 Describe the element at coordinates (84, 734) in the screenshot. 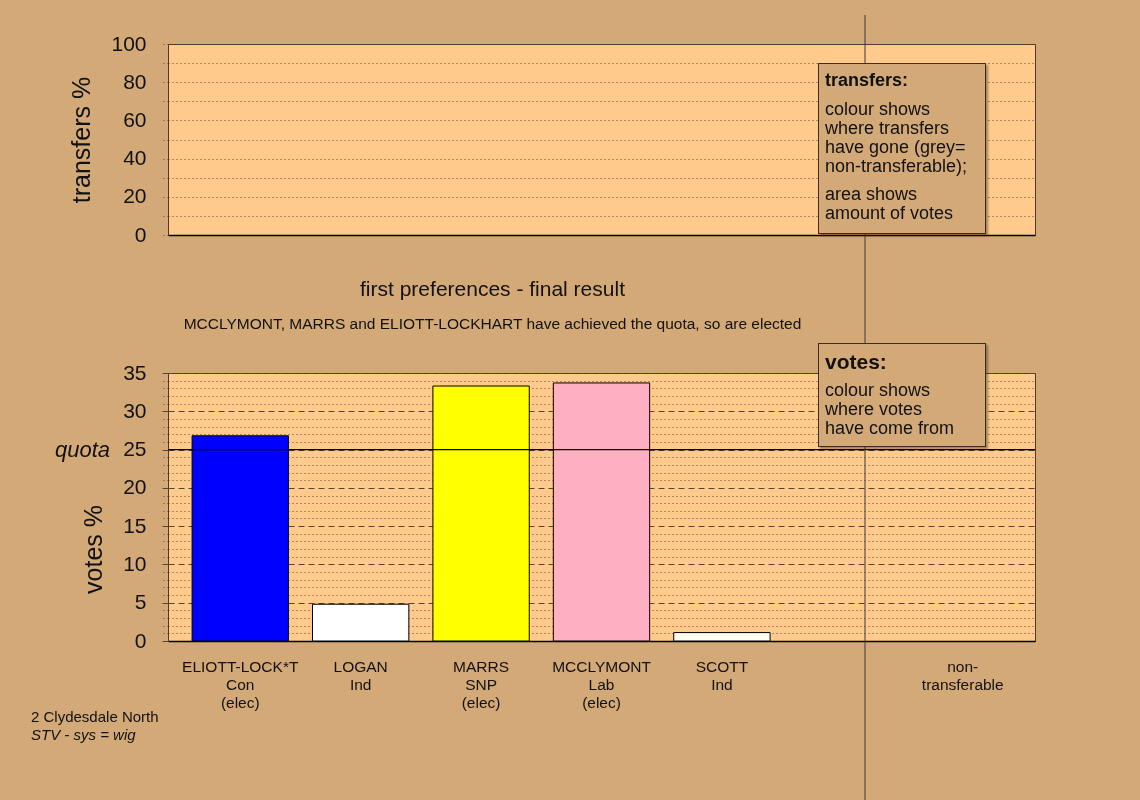

I see `text: STV - sys = wig` at that location.